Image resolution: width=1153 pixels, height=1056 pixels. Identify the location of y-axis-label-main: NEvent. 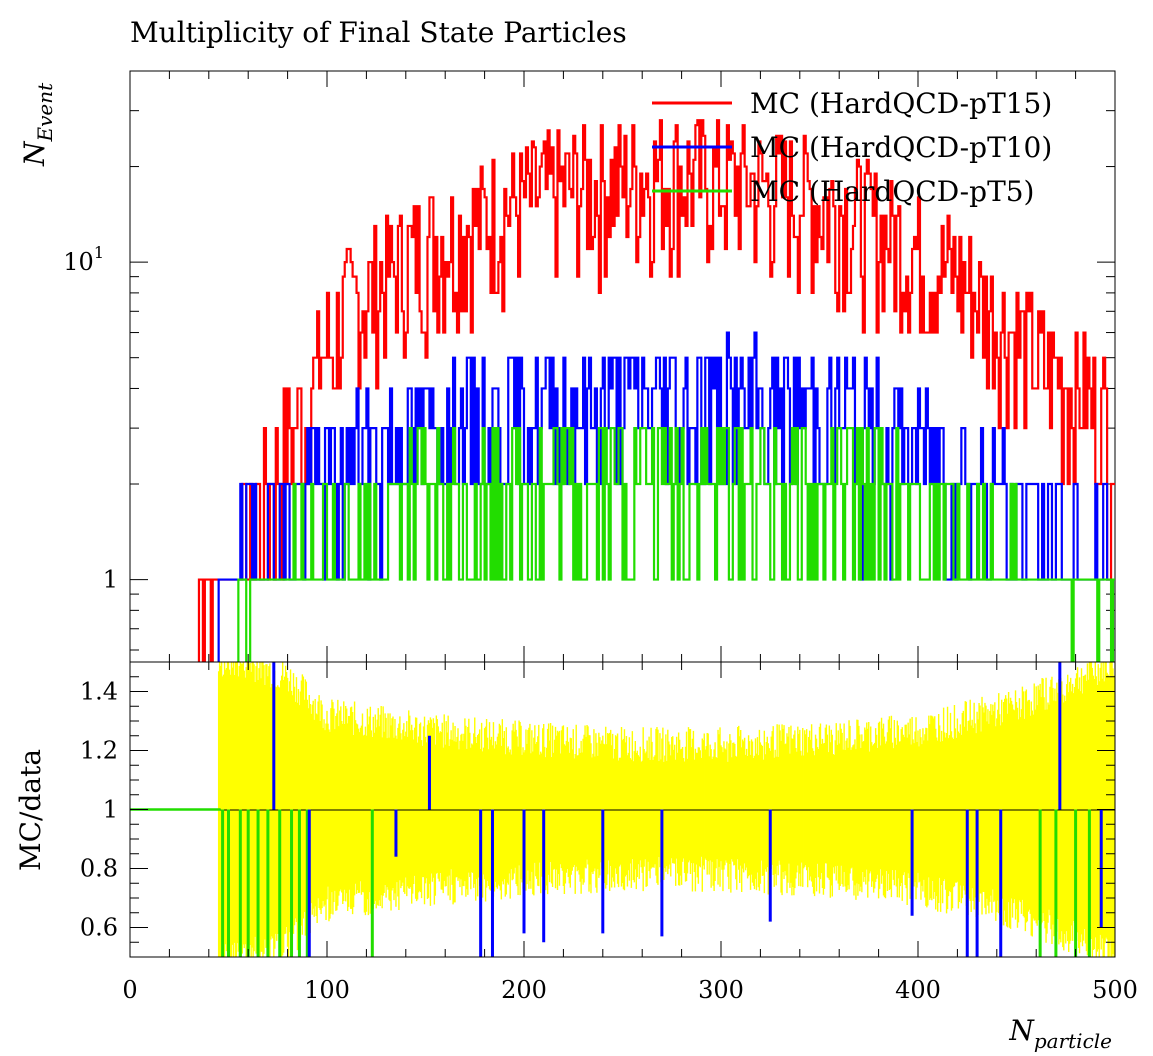
(37, 124).